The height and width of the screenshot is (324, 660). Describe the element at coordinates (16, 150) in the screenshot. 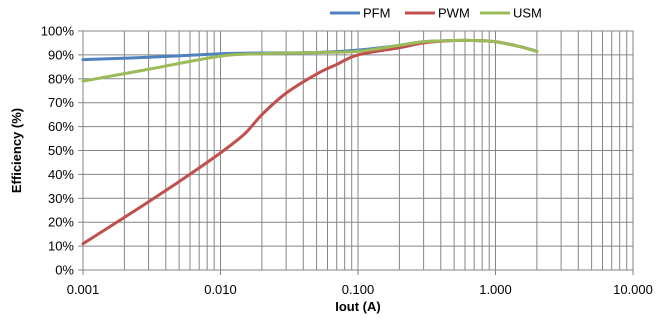

I see `y-axis-title: Efficiency (%)` at that location.